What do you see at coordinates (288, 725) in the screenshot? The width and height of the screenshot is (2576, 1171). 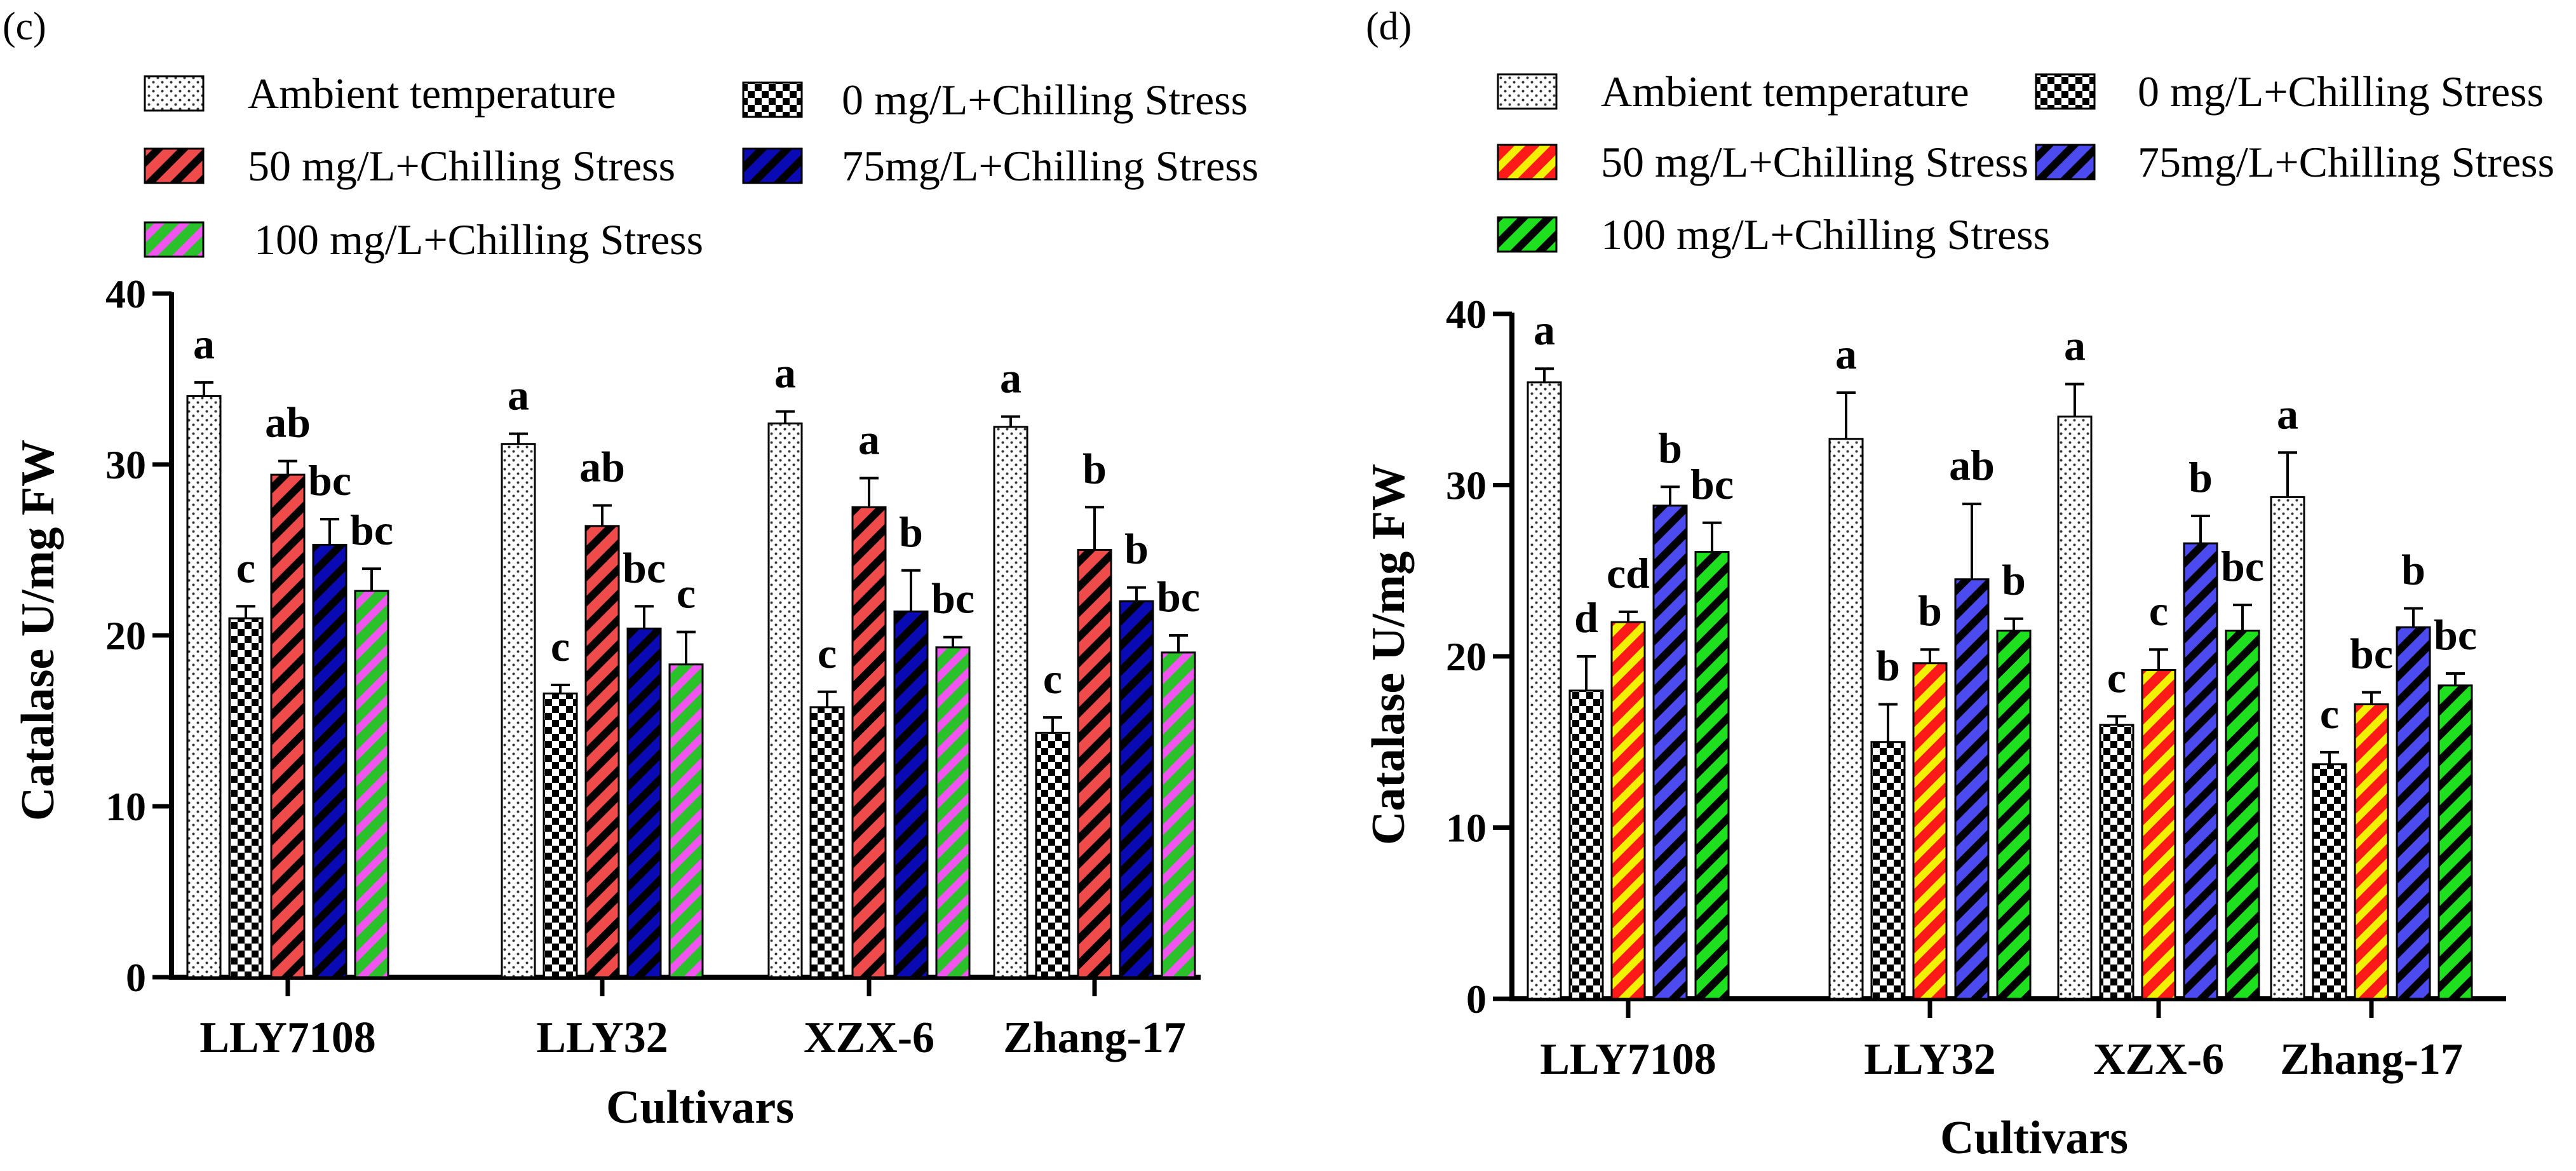 I see `bar-50-mg-l-chilling-stress-lly7108` at bounding box center [288, 725].